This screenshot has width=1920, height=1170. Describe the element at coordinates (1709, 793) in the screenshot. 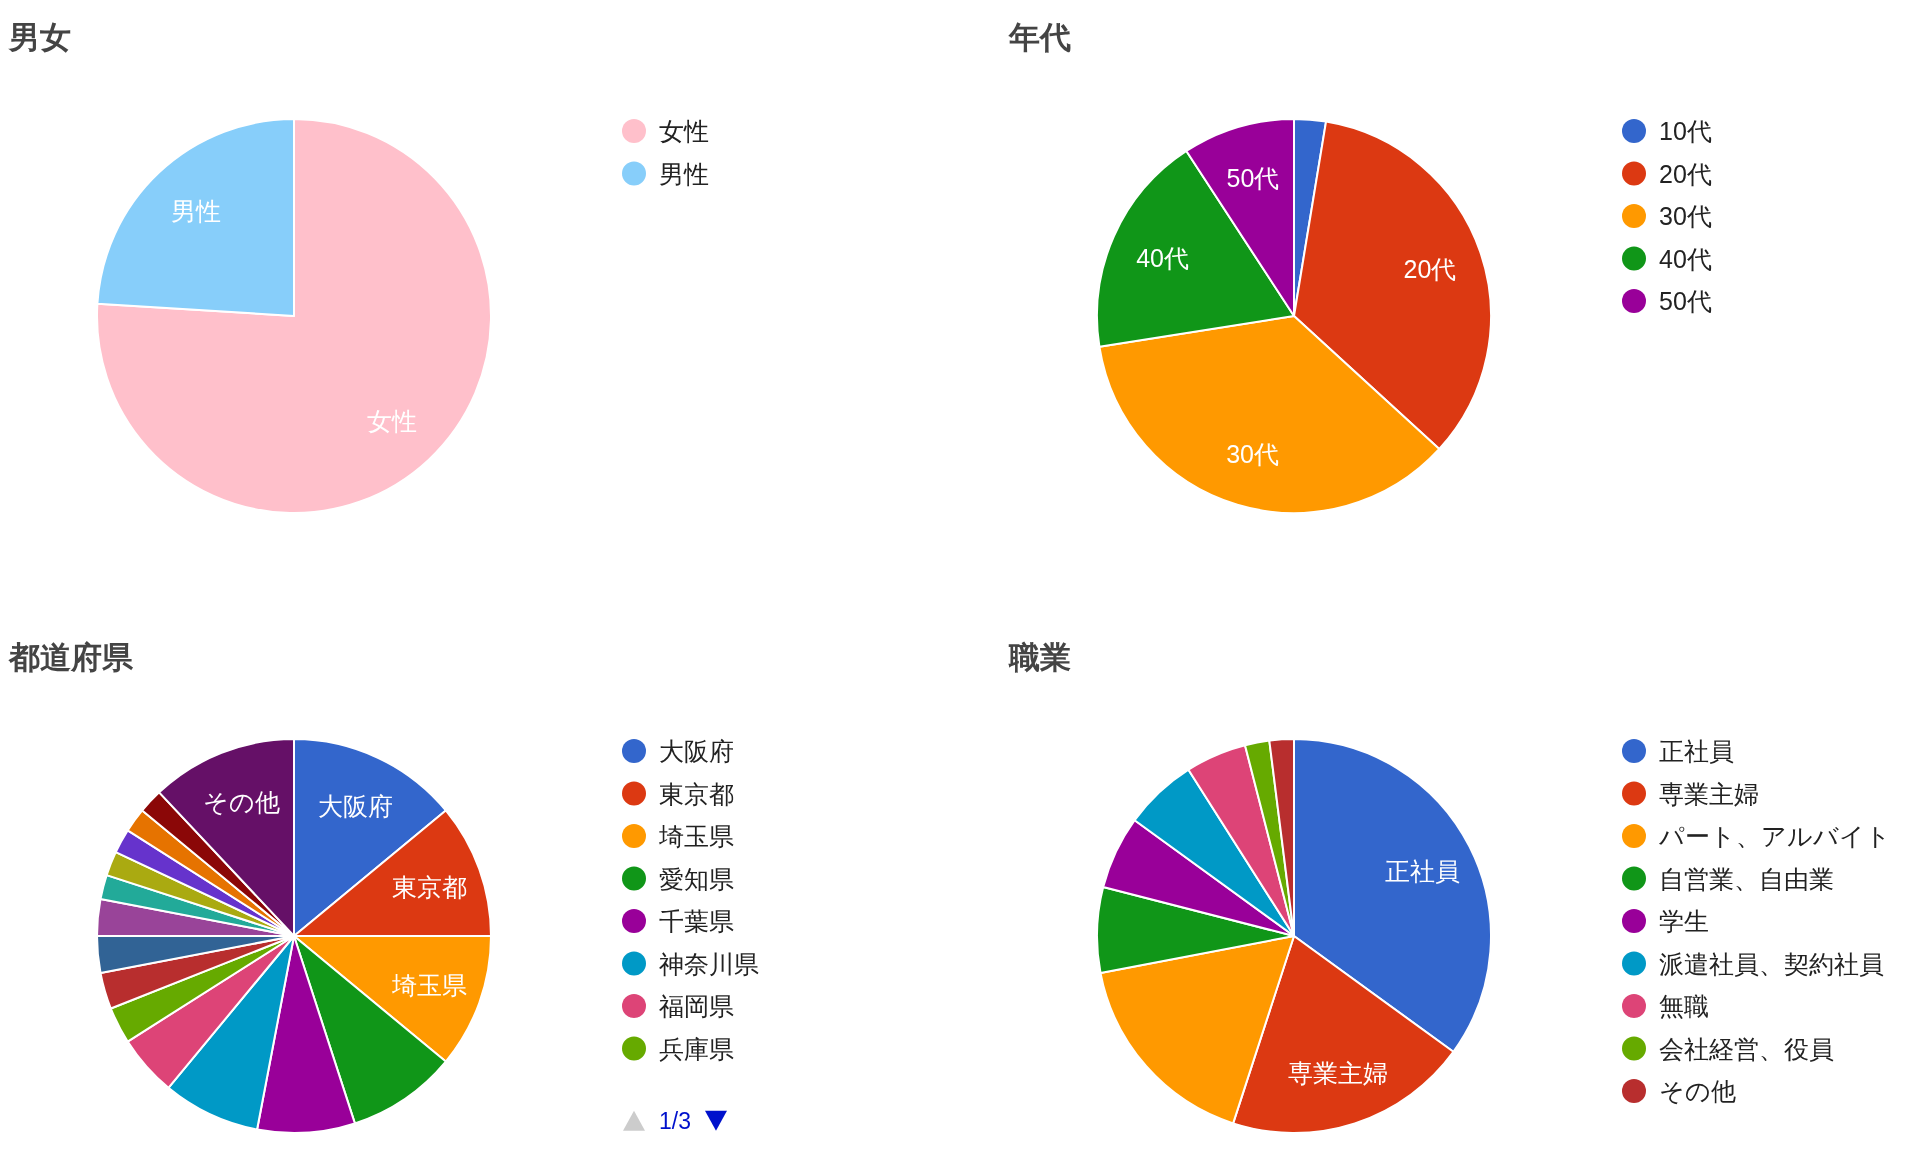

I see `legend-label: 専業主婦` at that location.